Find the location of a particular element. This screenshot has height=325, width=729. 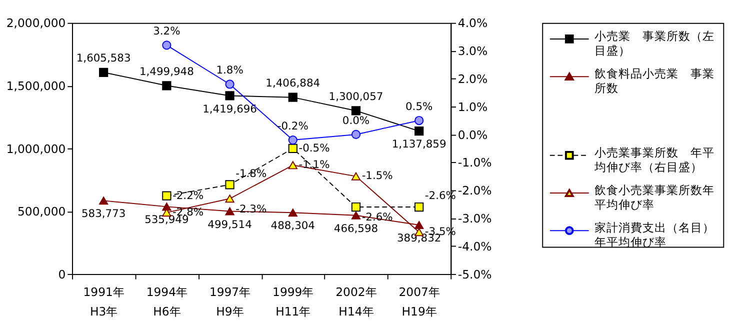

data-label: -2.2% is located at coordinates (188, 195).